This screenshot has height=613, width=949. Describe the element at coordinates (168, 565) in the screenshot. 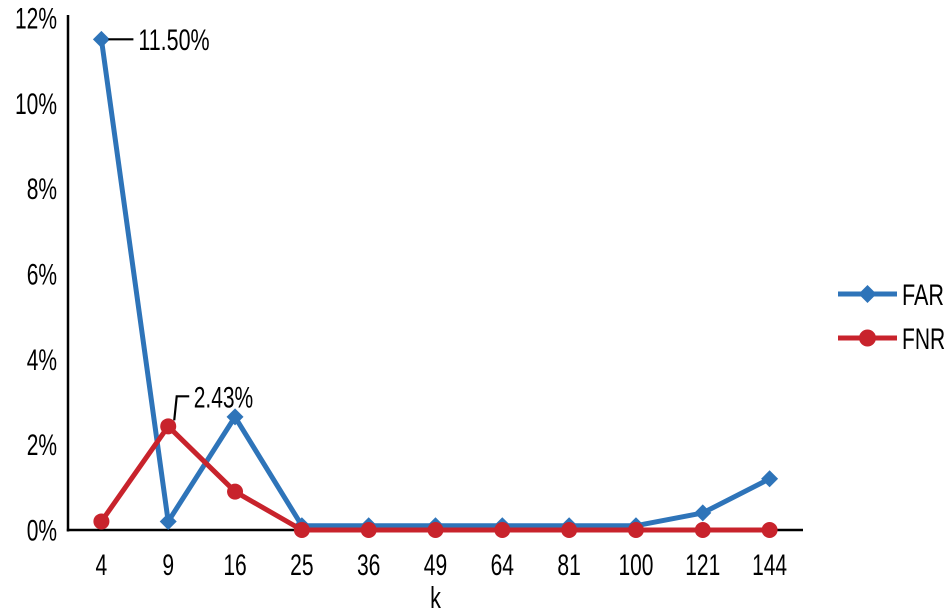

I see `x-tick-label: 9` at that location.